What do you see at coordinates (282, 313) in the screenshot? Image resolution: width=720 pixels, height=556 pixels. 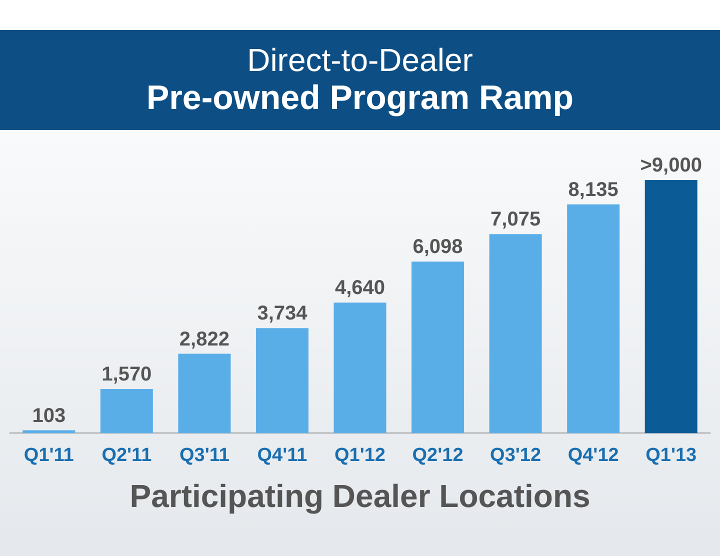 I see `data-label: 3,734` at bounding box center [282, 313].